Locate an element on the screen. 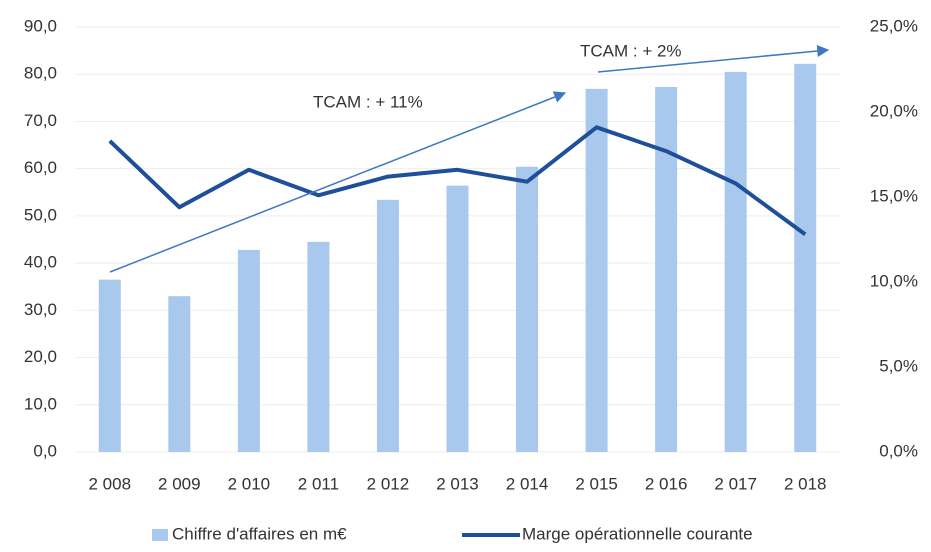 The height and width of the screenshot is (552, 931). x-tick-label: 2 016 is located at coordinates (666, 483).